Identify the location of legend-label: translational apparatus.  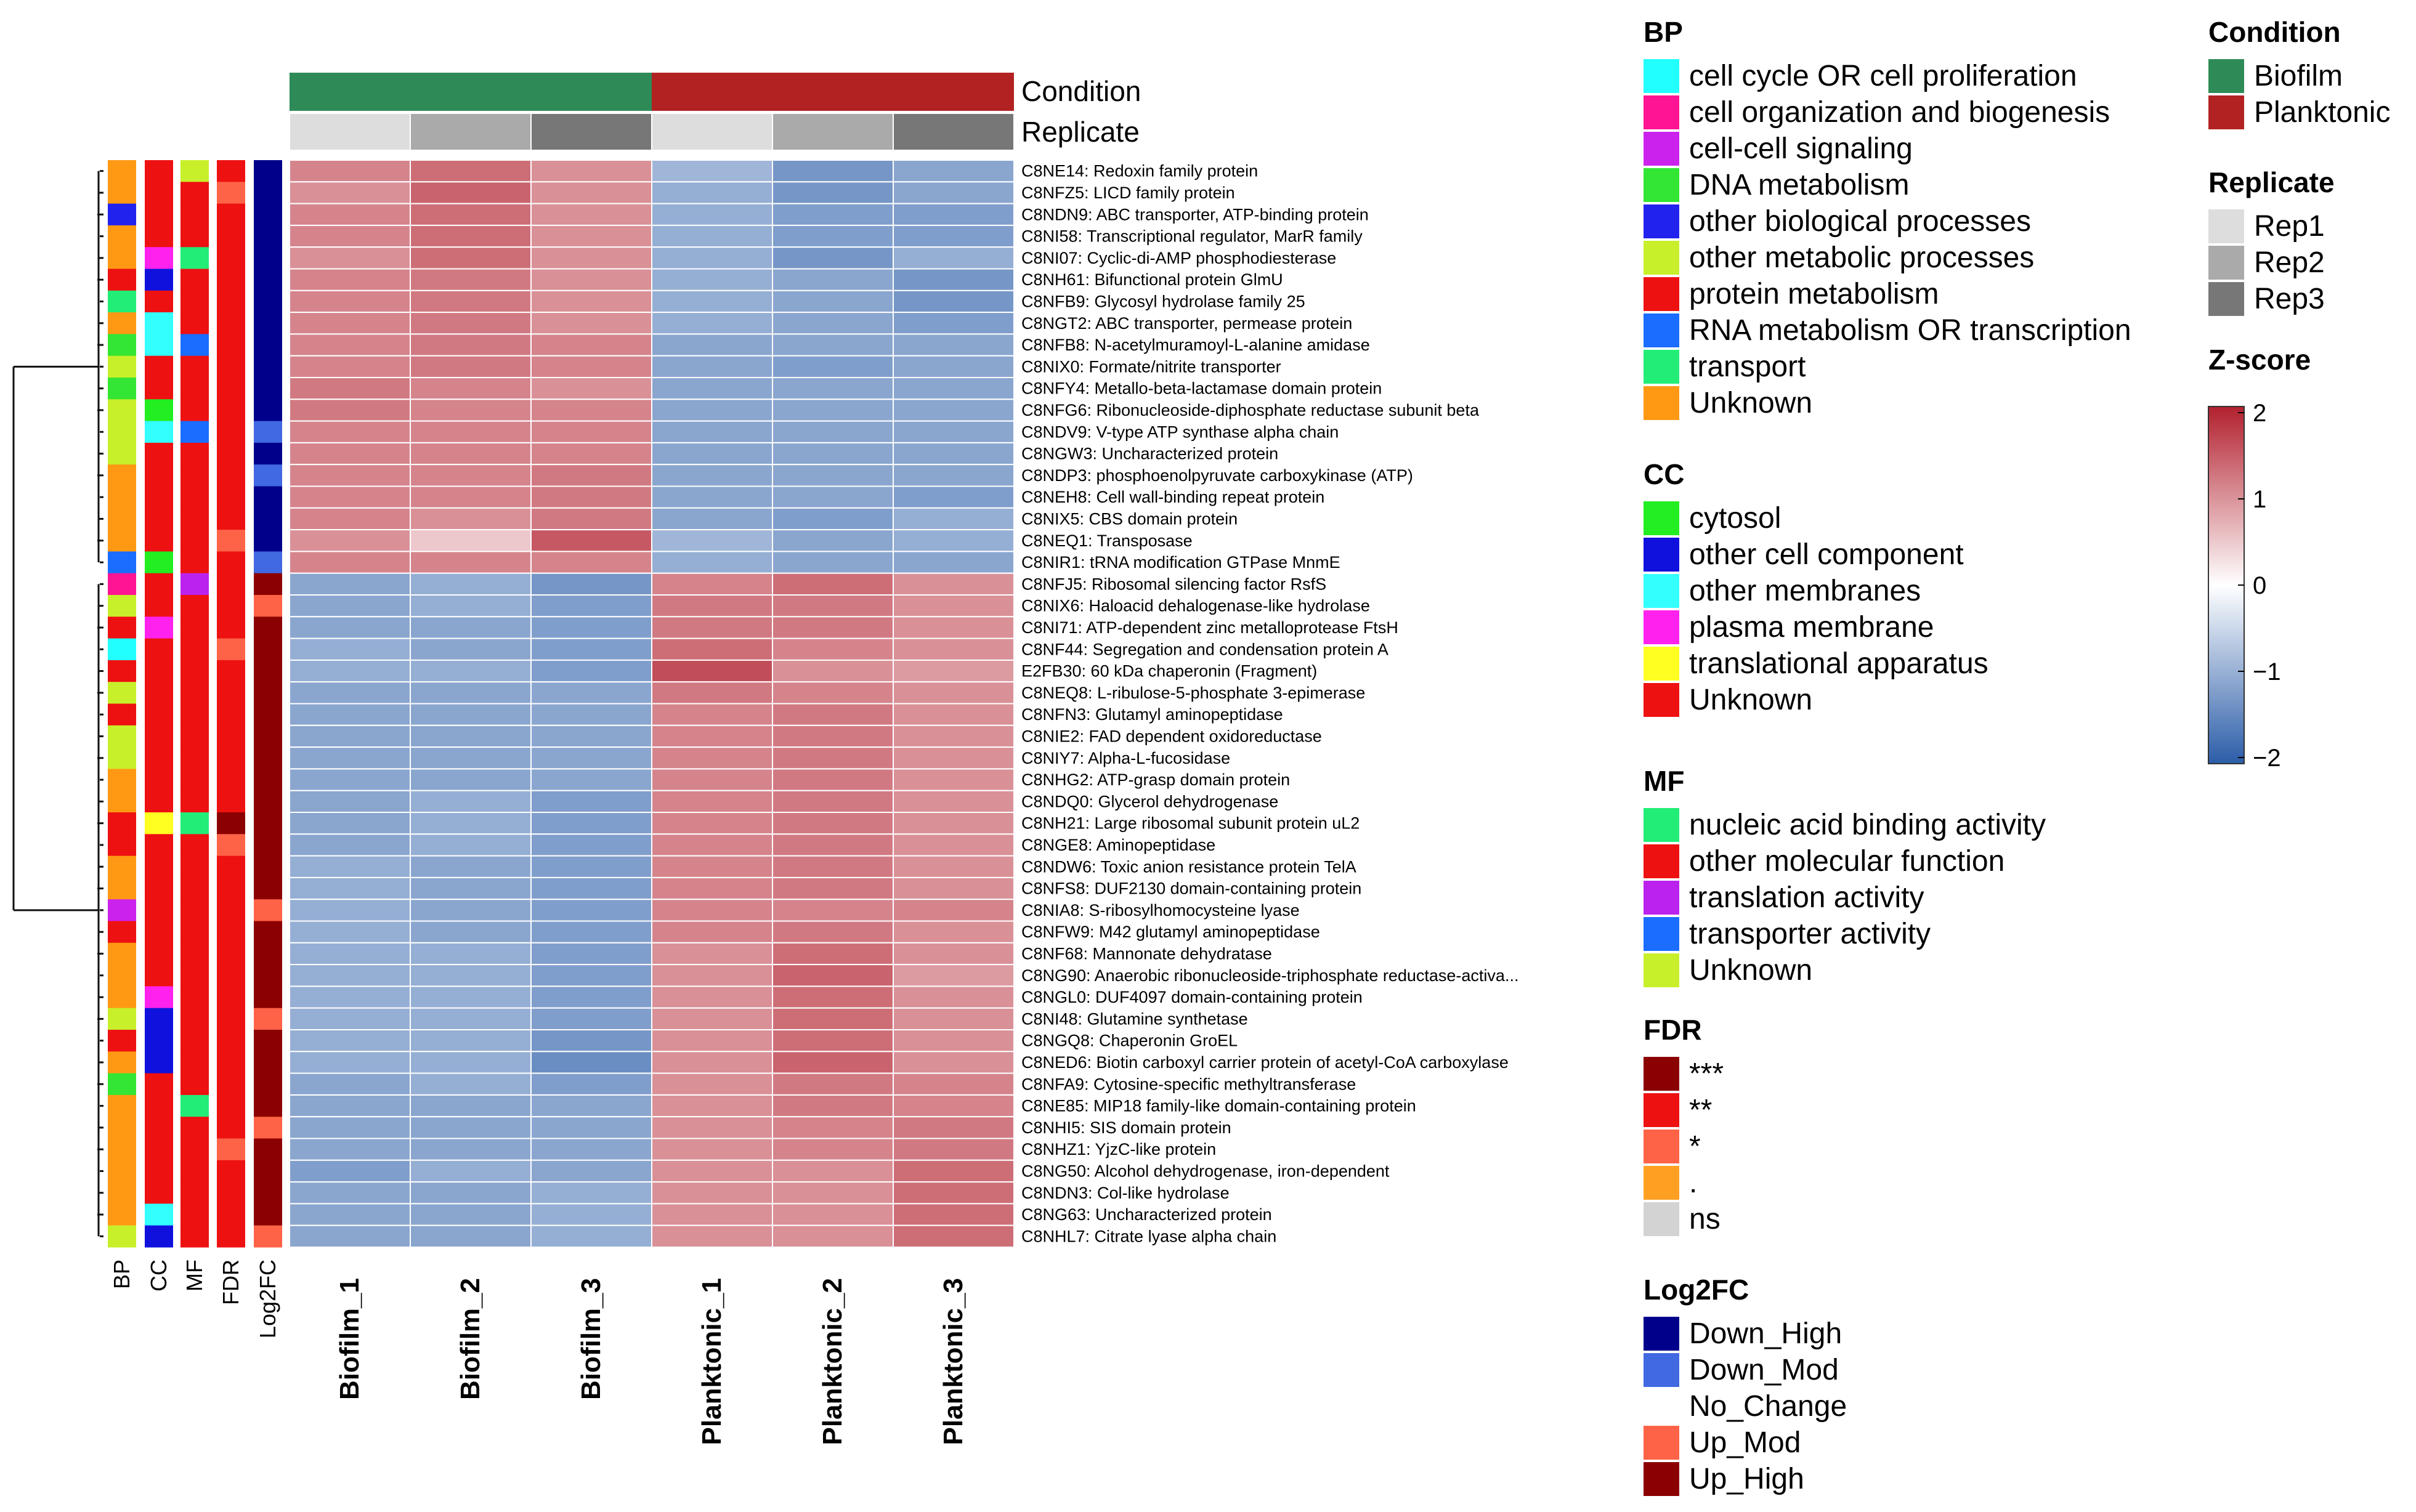
(1838, 663).